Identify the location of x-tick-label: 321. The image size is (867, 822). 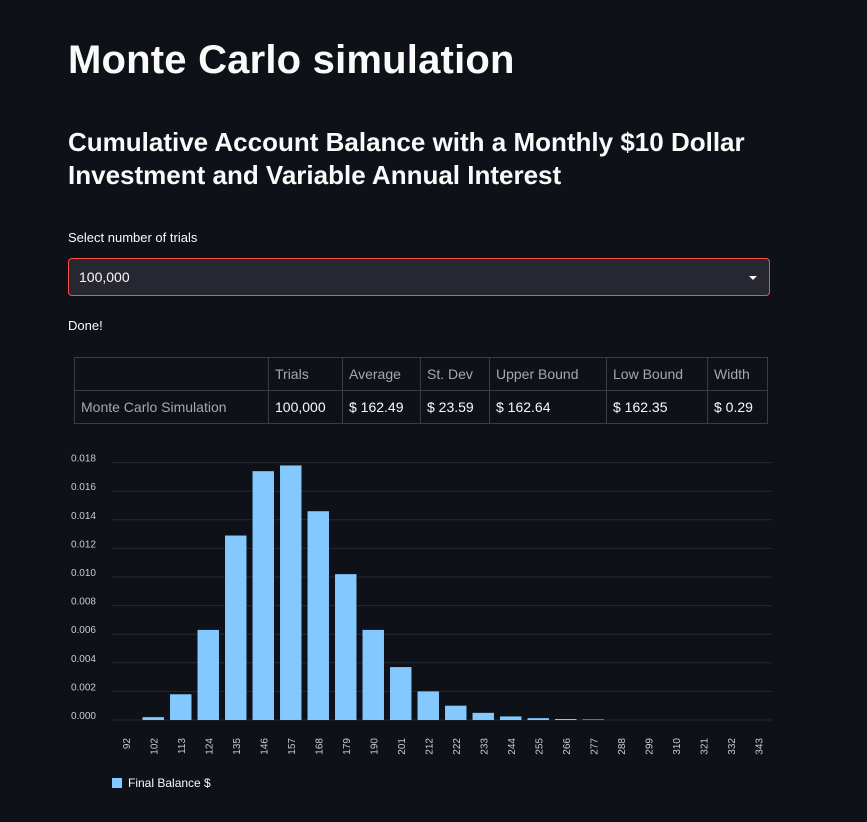
(704, 746).